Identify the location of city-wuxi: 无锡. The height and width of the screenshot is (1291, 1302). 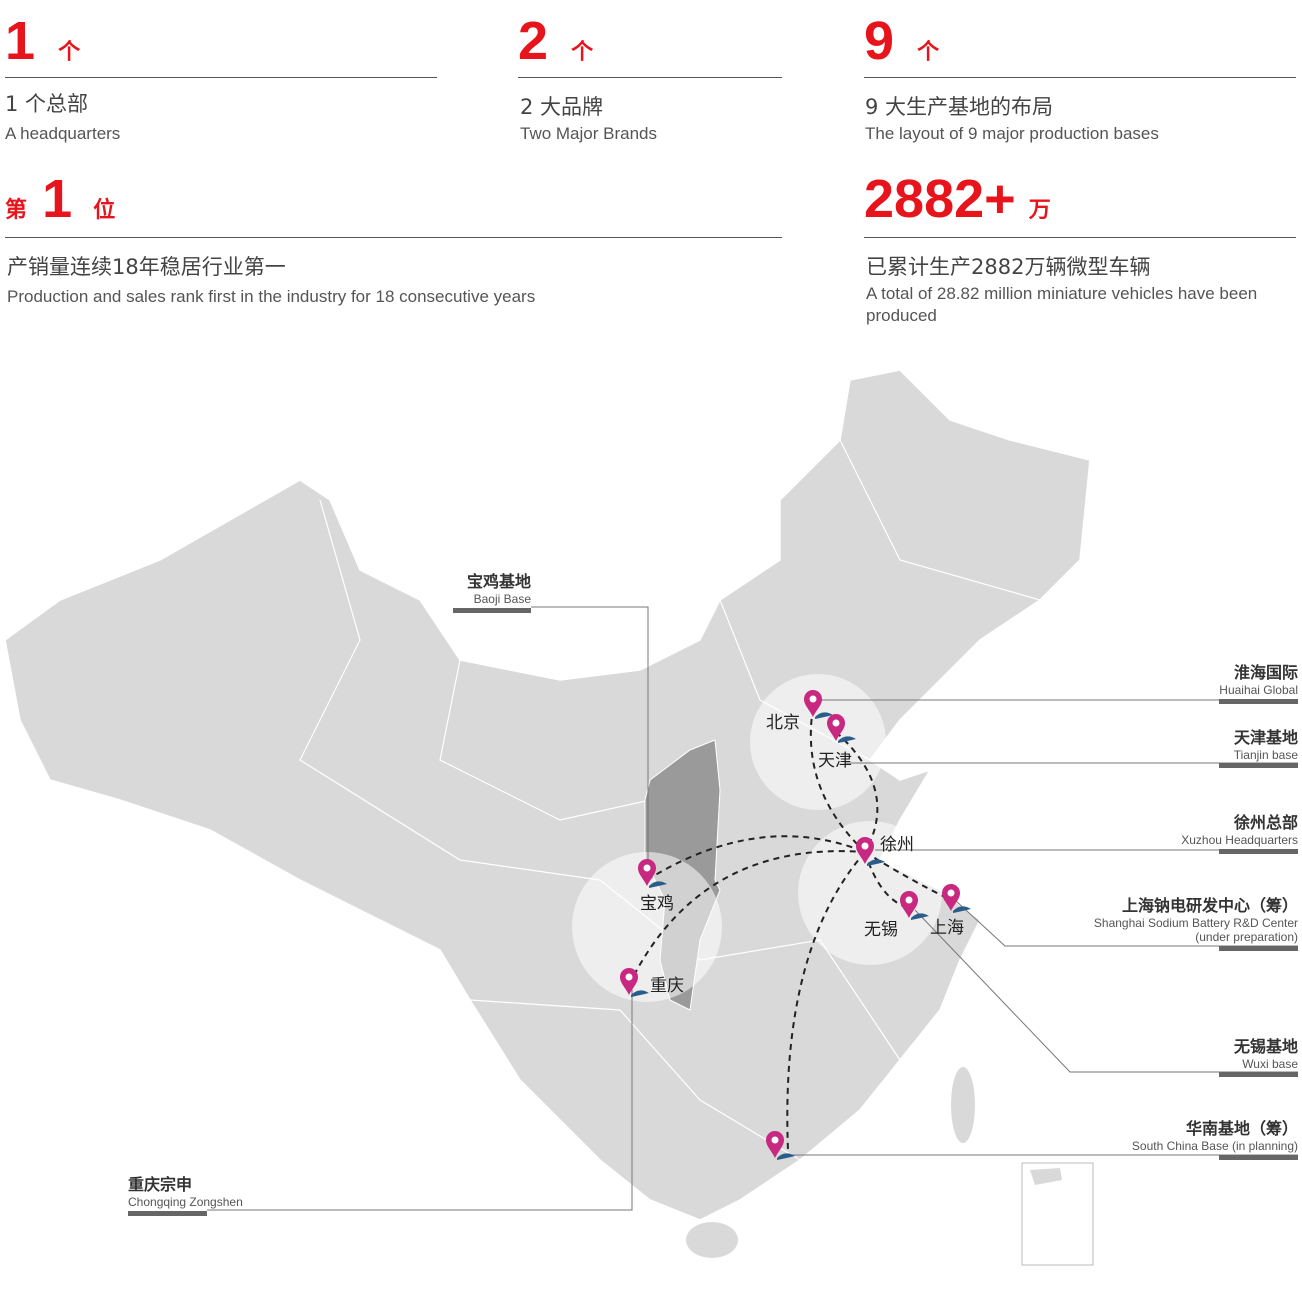
(881, 930).